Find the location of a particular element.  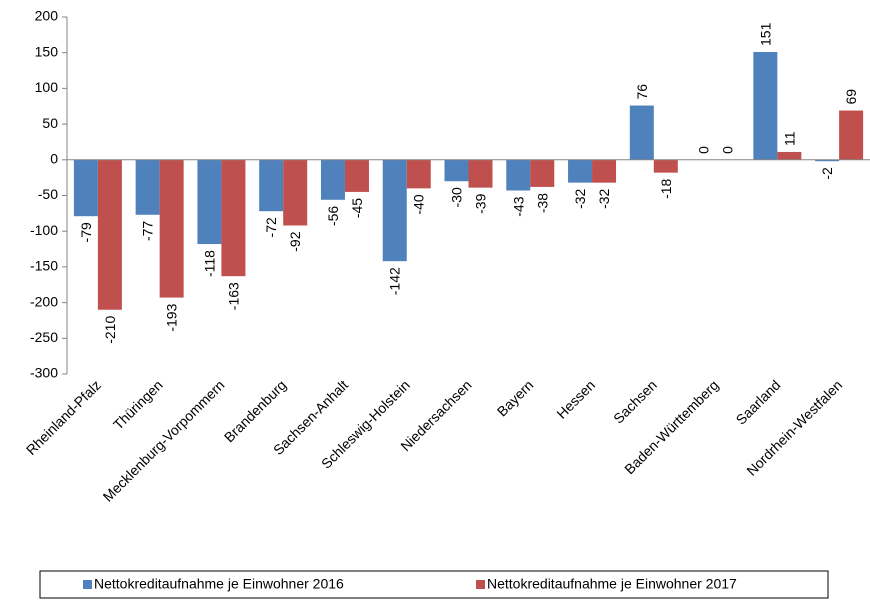

legend-label: Nettokreditaufnahme je Einwohner 2017 is located at coordinates (612, 584).